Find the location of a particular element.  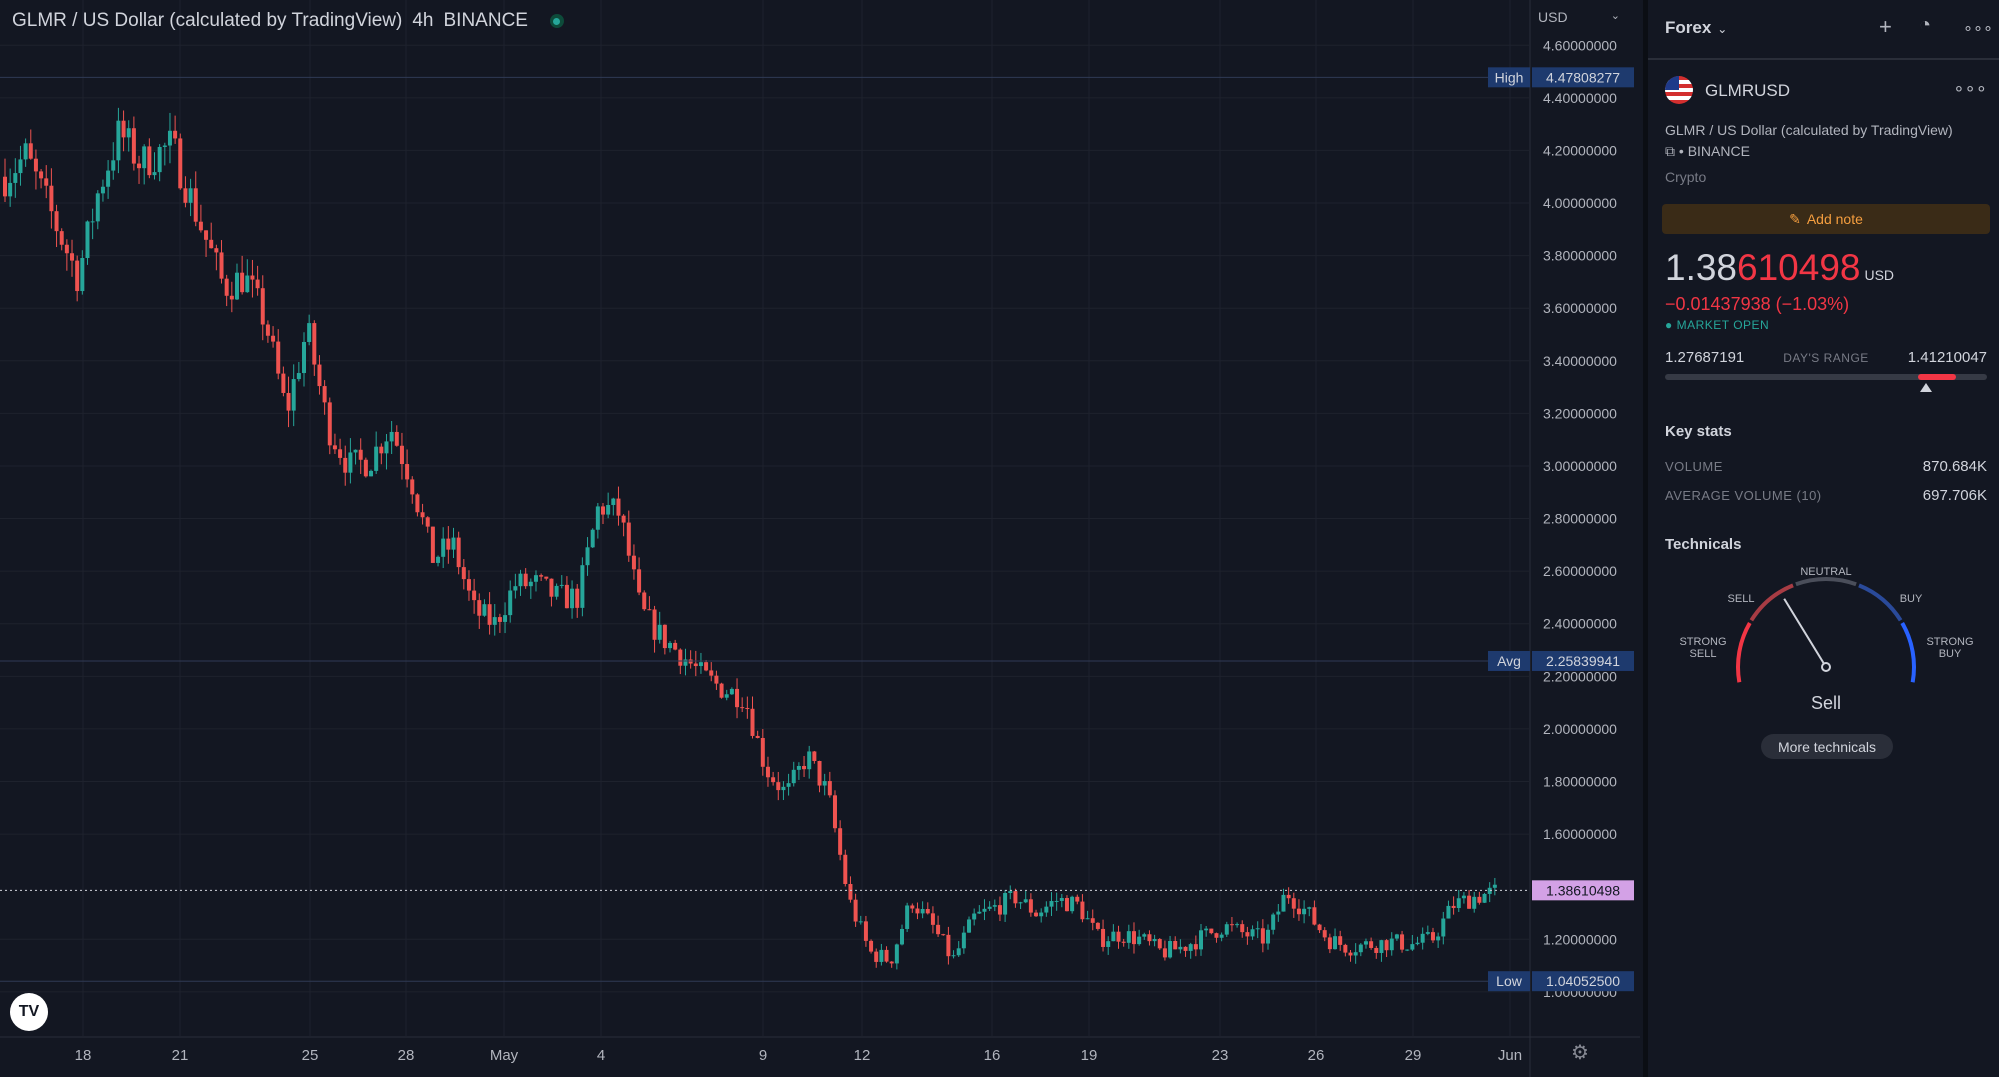

interval-label: 4h is located at coordinates (423, 20).